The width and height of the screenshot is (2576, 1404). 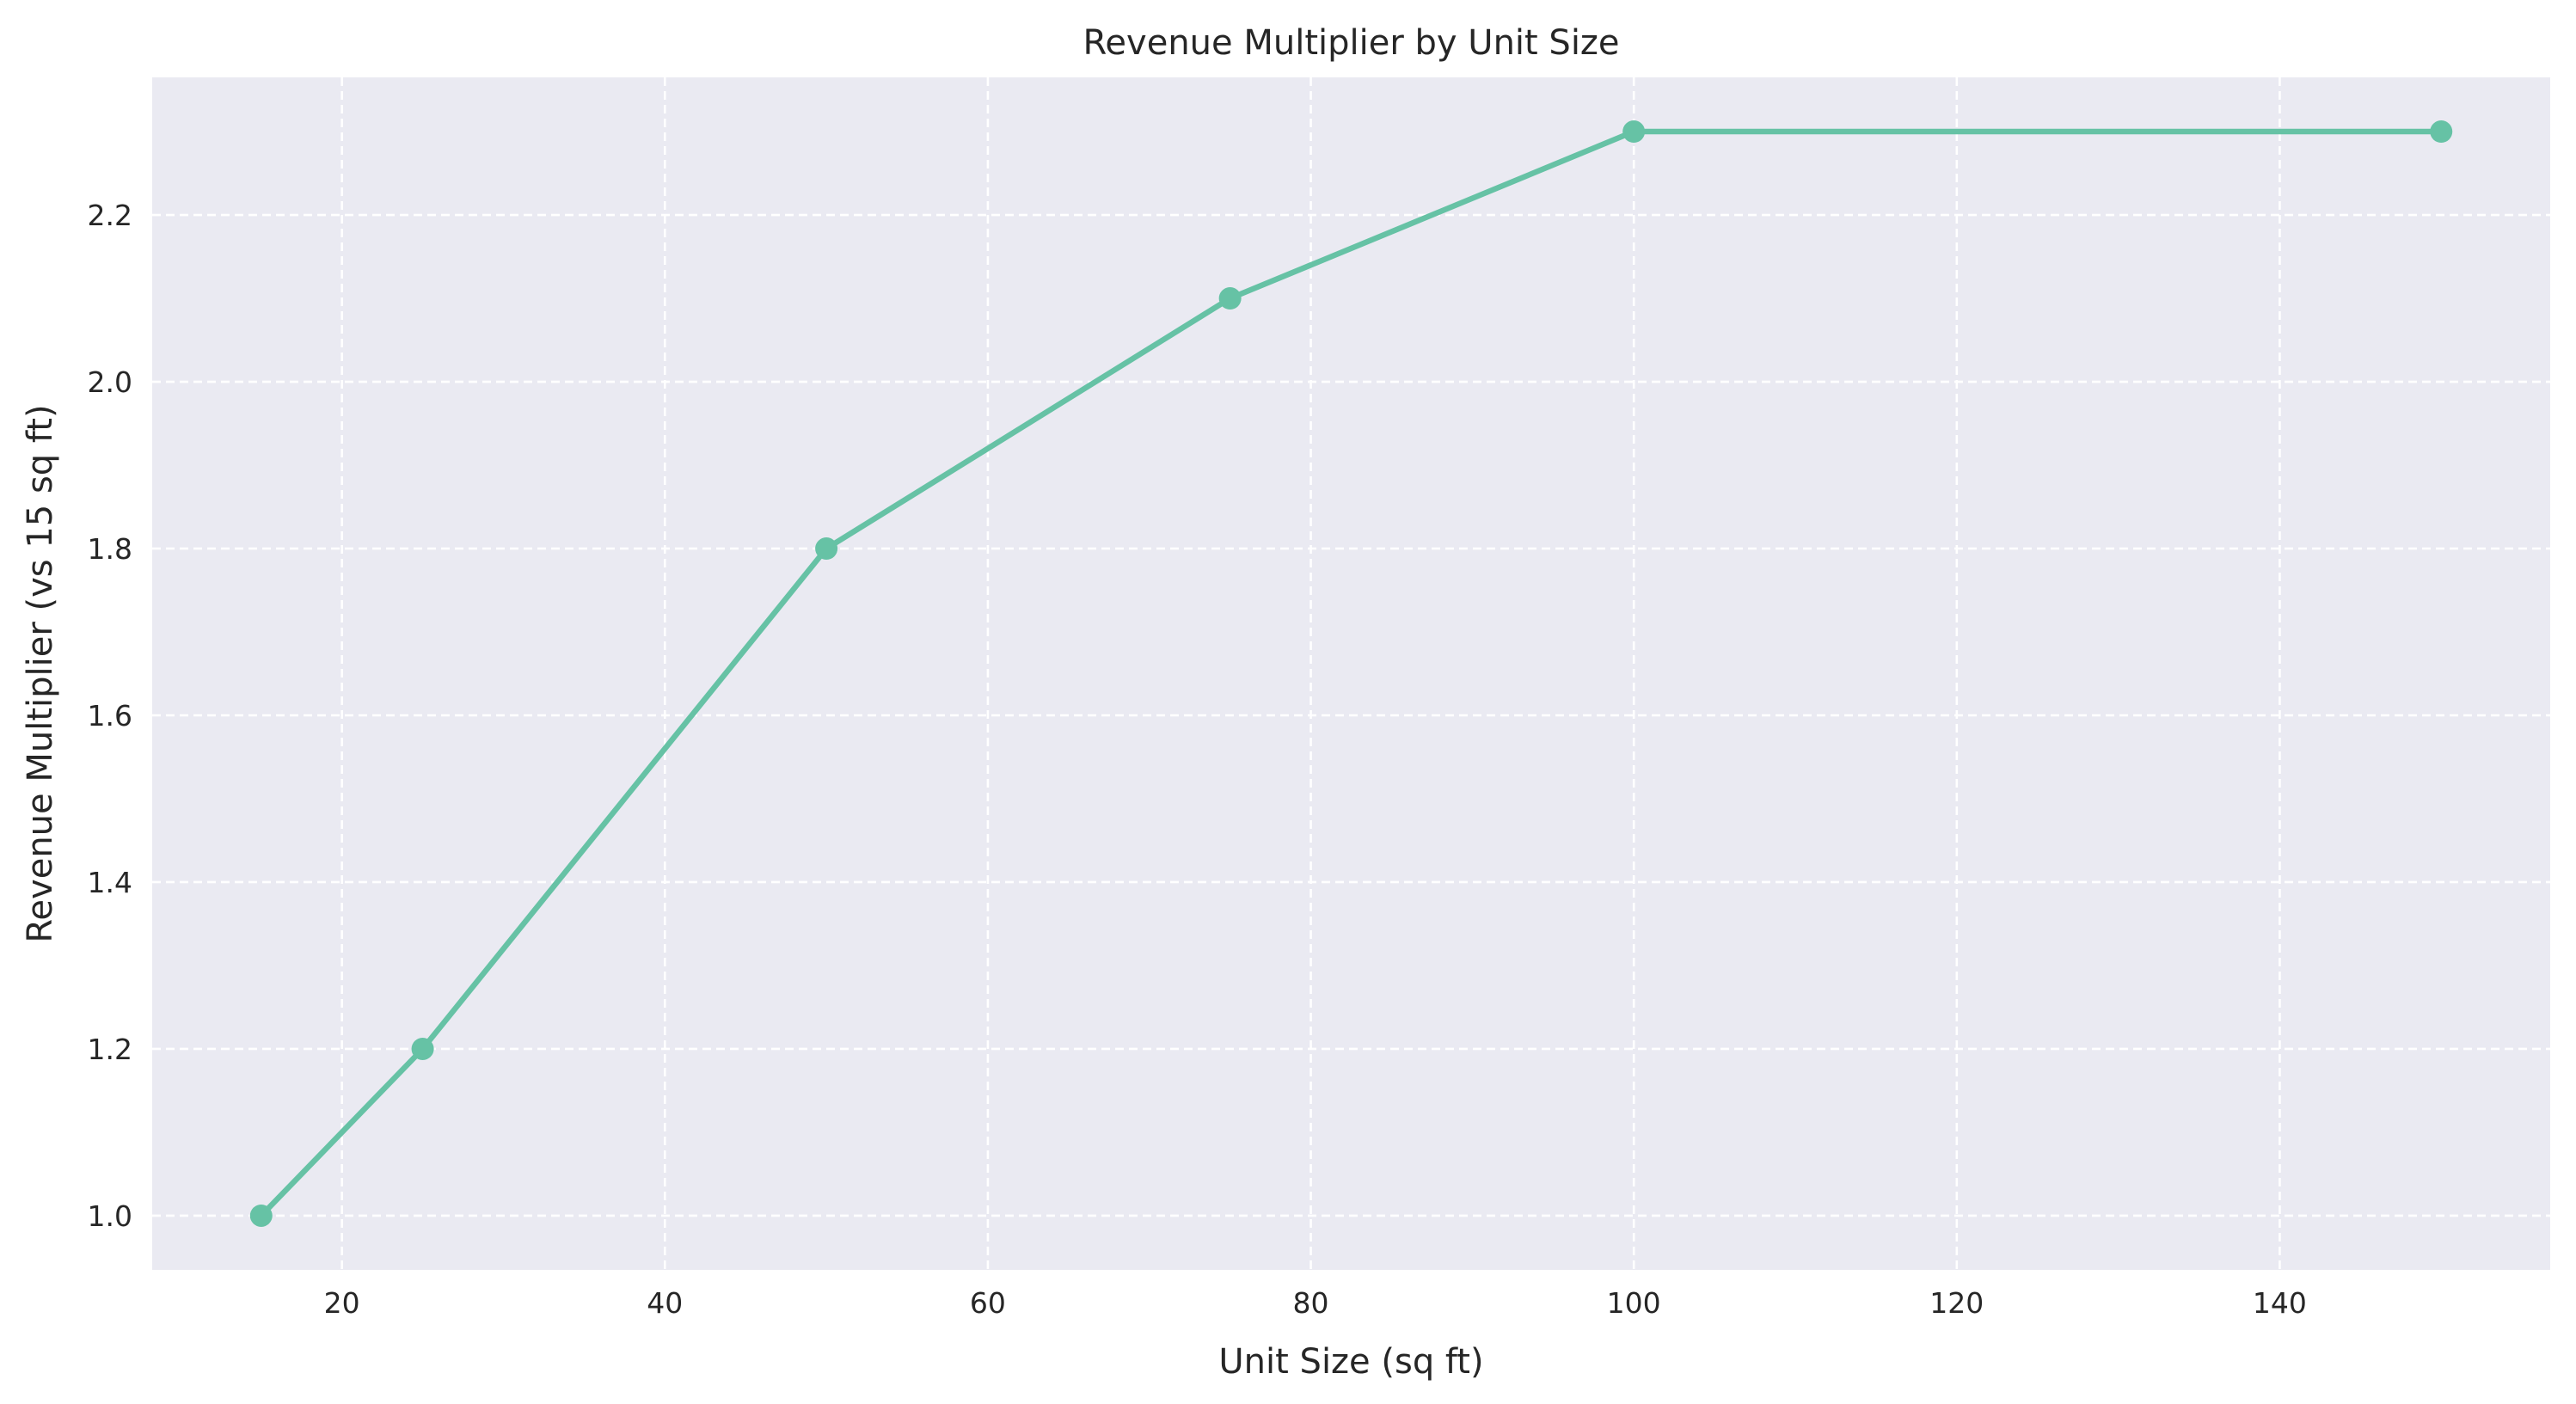 What do you see at coordinates (342, 1303) in the screenshot?
I see `x-tick-label: 20` at bounding box center [342, 1303].